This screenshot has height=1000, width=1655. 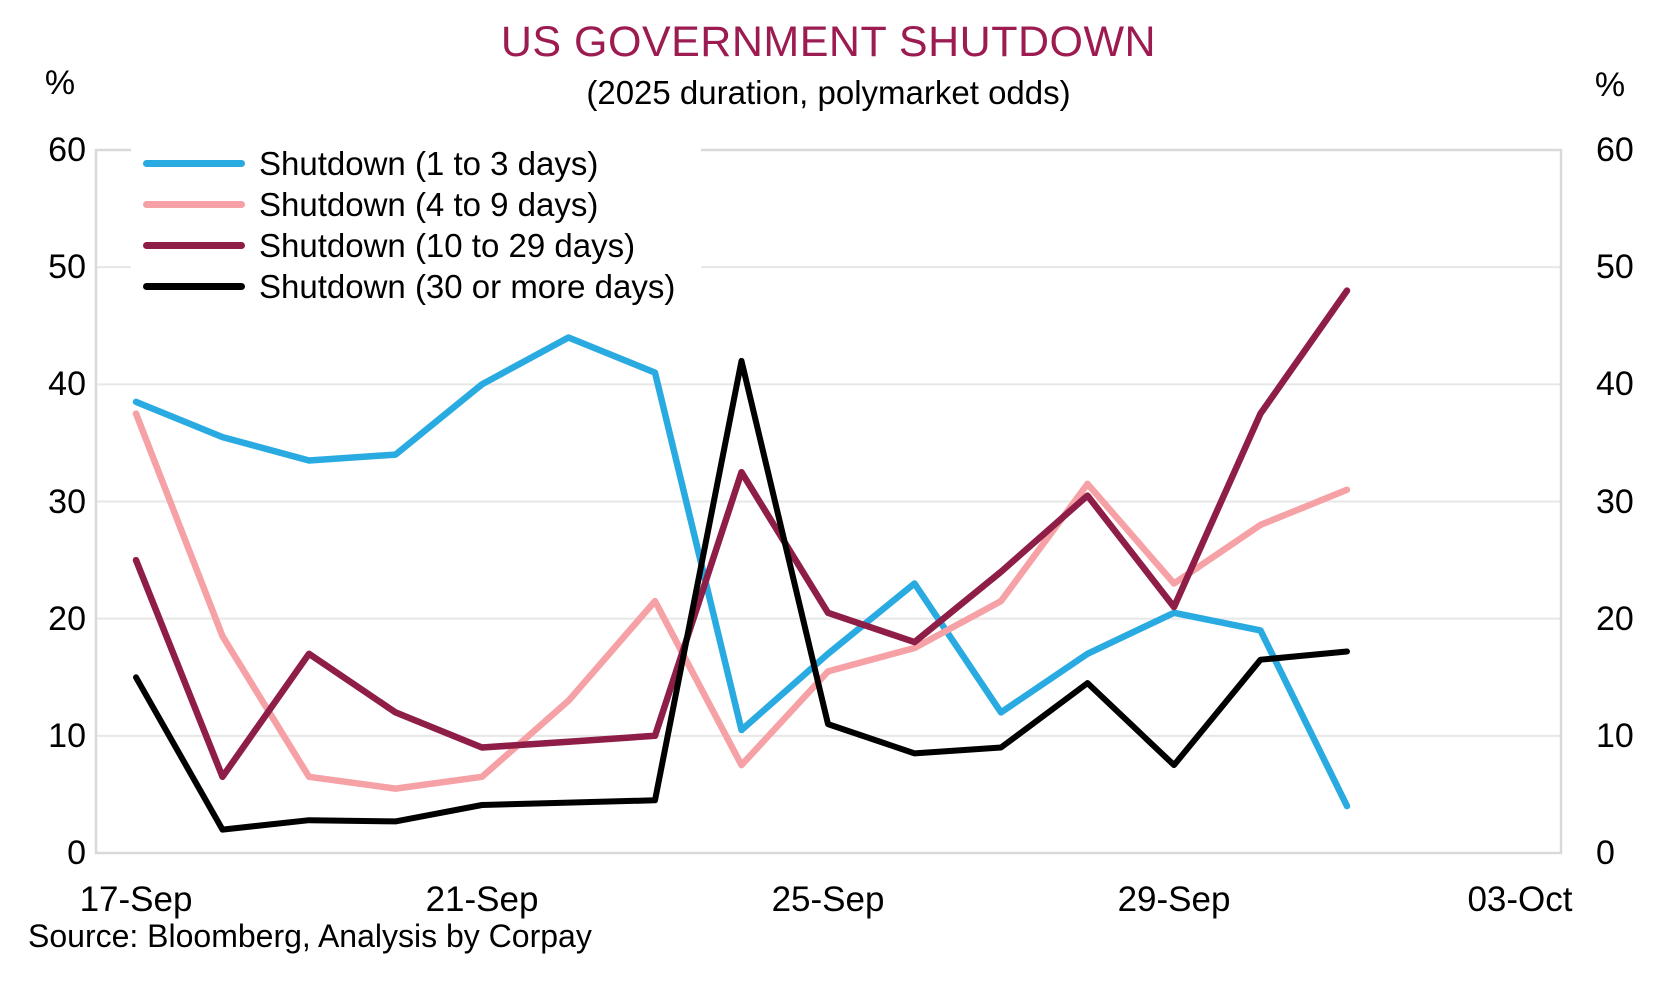 What do you see at coordinates (1615, 150) in the screenshot?
I see `y-tick-label-right: 60` at bounding box center [1615, 150].